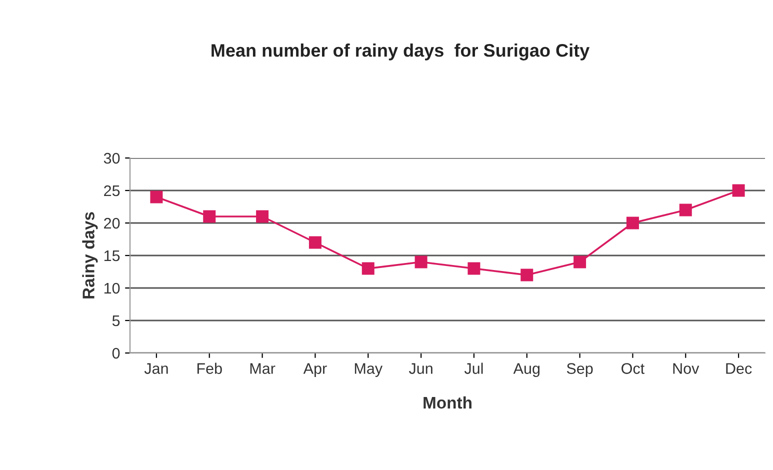  What do you see at coordinates (112, 256) in the screenshot?
I see `y-tick-label: 15` at bounding box center [112, 256].